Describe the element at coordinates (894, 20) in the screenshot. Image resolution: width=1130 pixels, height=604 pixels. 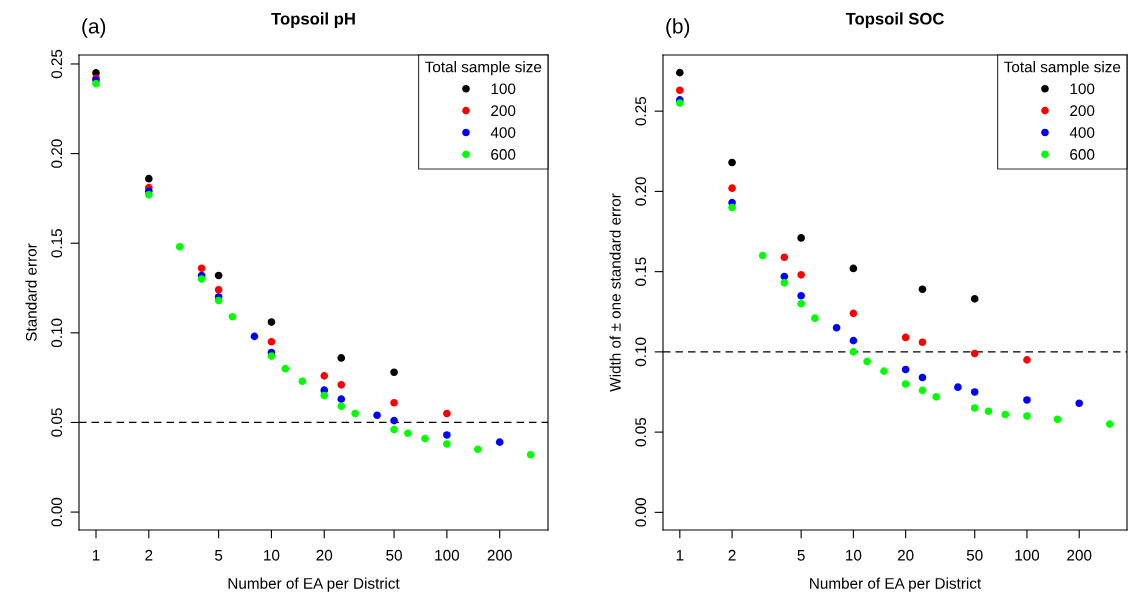
I see `chart-title: Topsoil SOC` at that location.